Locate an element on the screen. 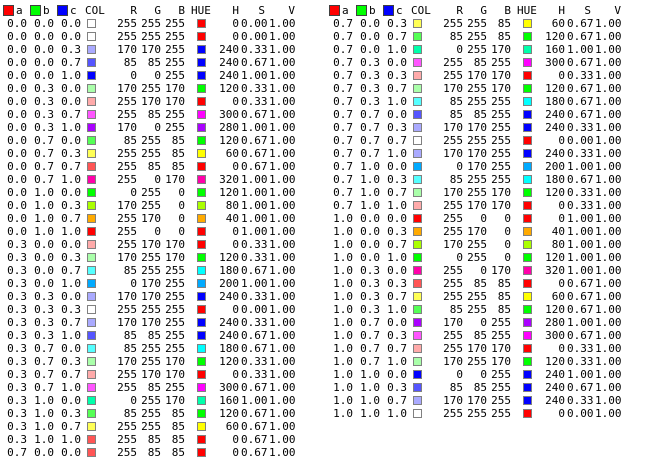  c-value: 0.0 is located at coordinates (71, 88).